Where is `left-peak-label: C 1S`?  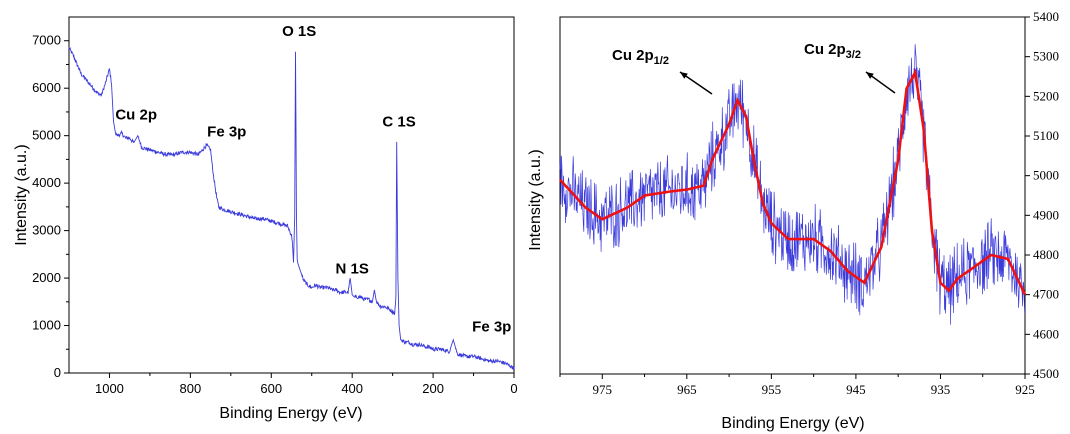 left-peak-label: C 1S is located at coordinates (398, 121).